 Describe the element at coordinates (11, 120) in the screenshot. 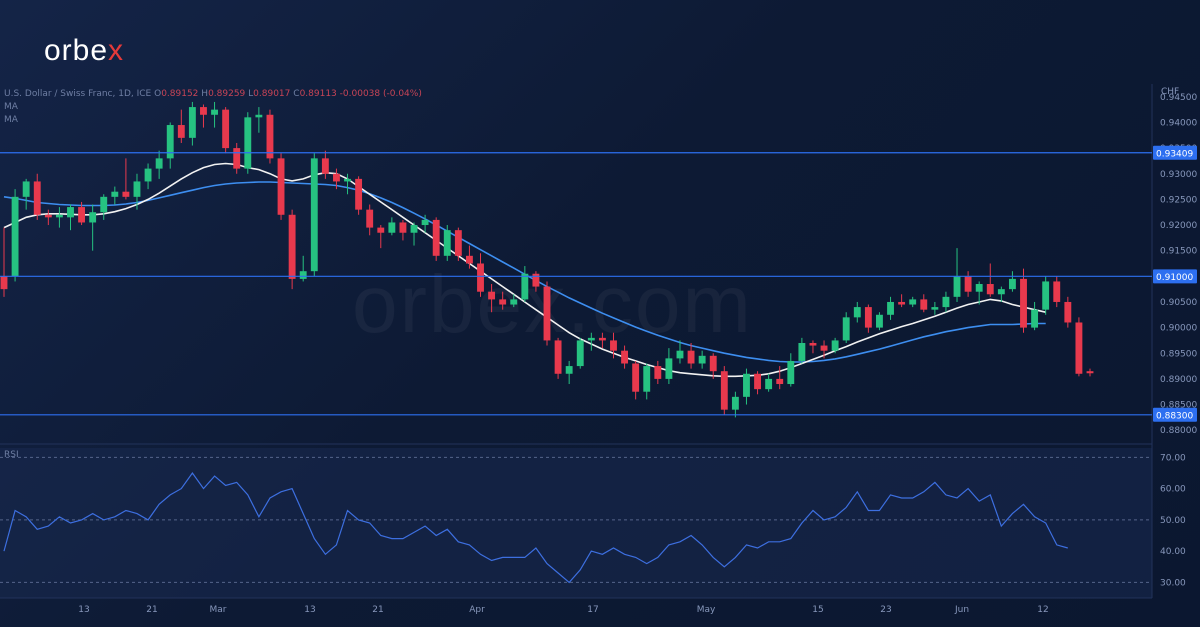

I see `ma-slow-label: MA` at that location.